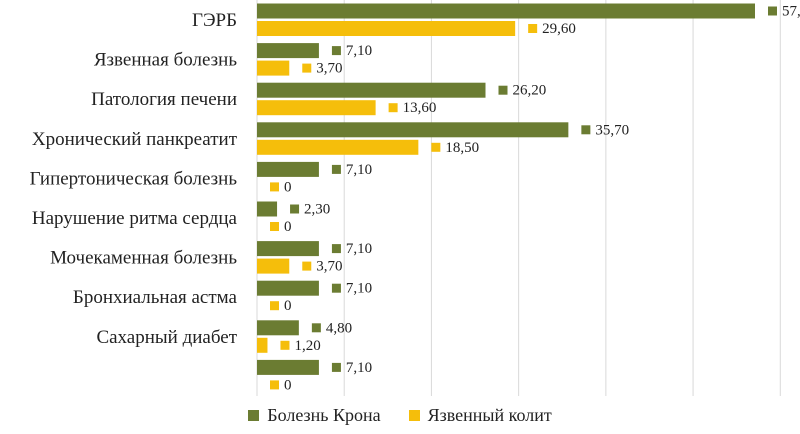 This screenshot has width=800, height=434. Describe the element at coordinates (165, 60) in the screenshot. I see `category-label: Язвенная болезнь` at that location.